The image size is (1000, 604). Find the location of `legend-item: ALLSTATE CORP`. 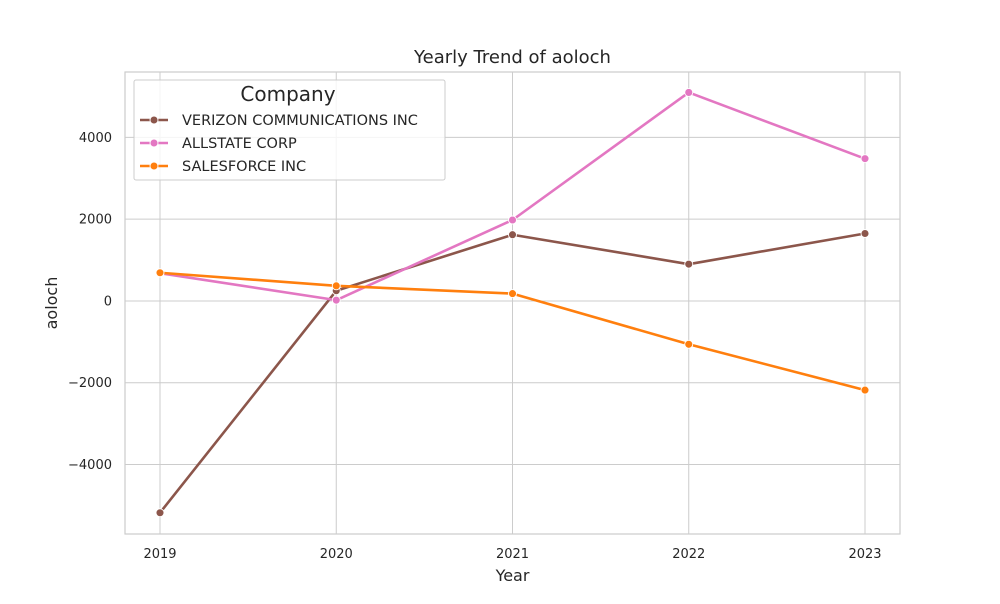

legend-item: ALLSTATE CORP is located at coordinates (218, 144).